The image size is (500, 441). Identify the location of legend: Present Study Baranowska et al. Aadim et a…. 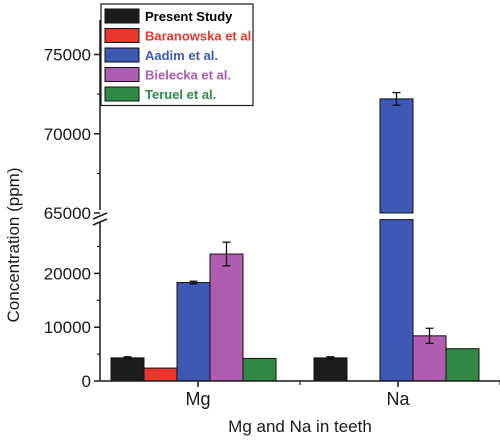
(177, 55).